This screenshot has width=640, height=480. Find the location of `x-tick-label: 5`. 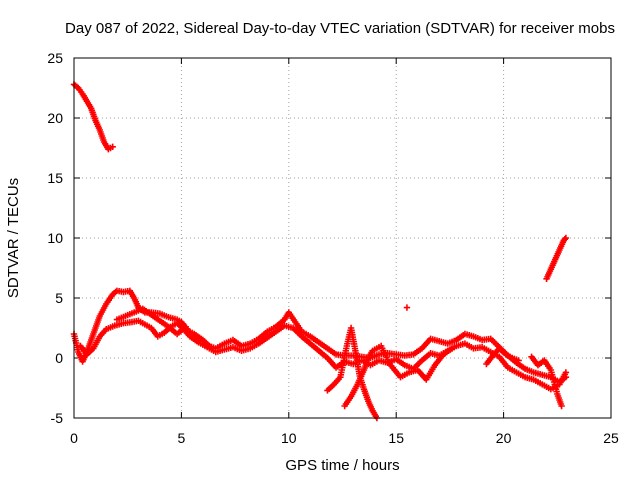

x-tick-label: 5 is located at coordinates (182, 438).